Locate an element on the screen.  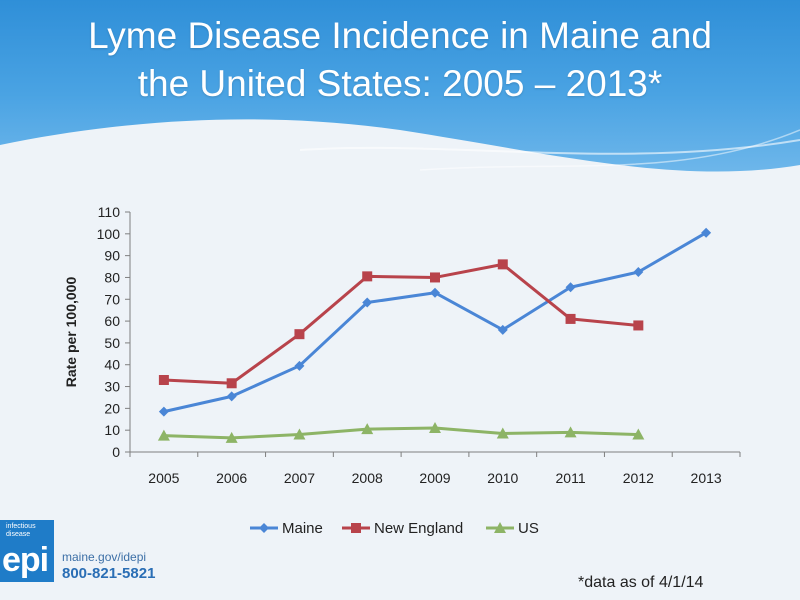
y-tick-label: 50 is located at coordinates (112, 343).